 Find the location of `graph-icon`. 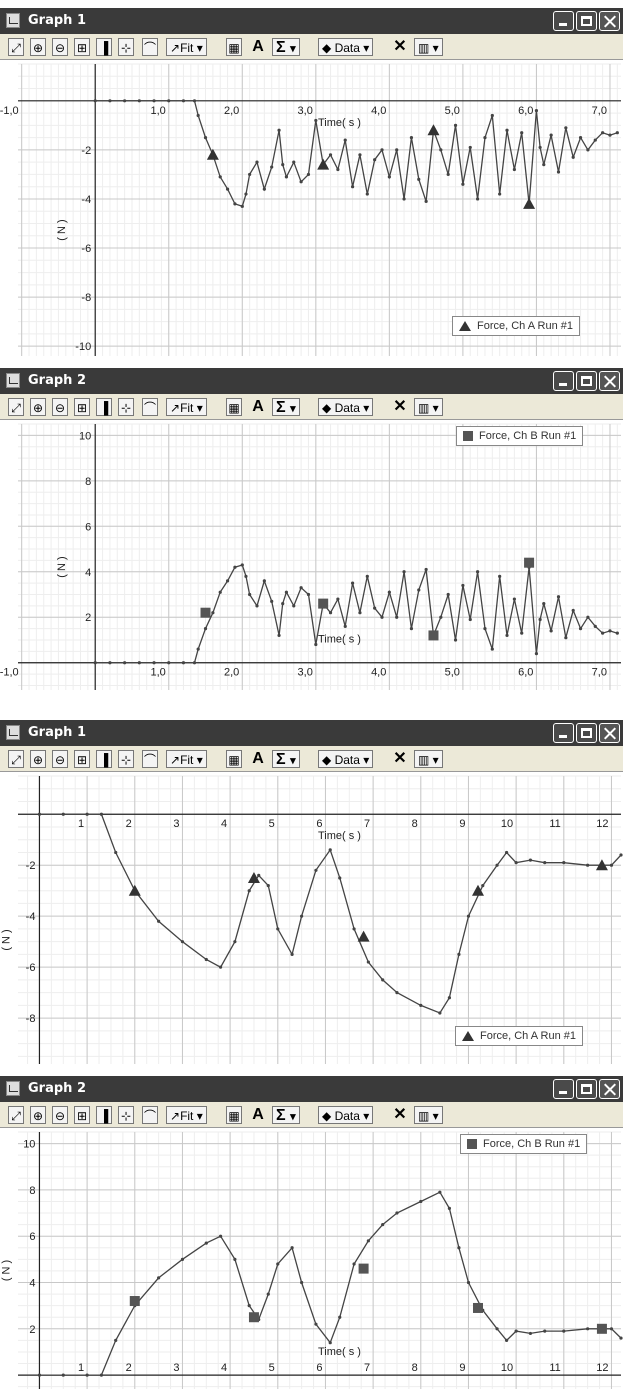

graph-icon is located at coordinates (13, 732).